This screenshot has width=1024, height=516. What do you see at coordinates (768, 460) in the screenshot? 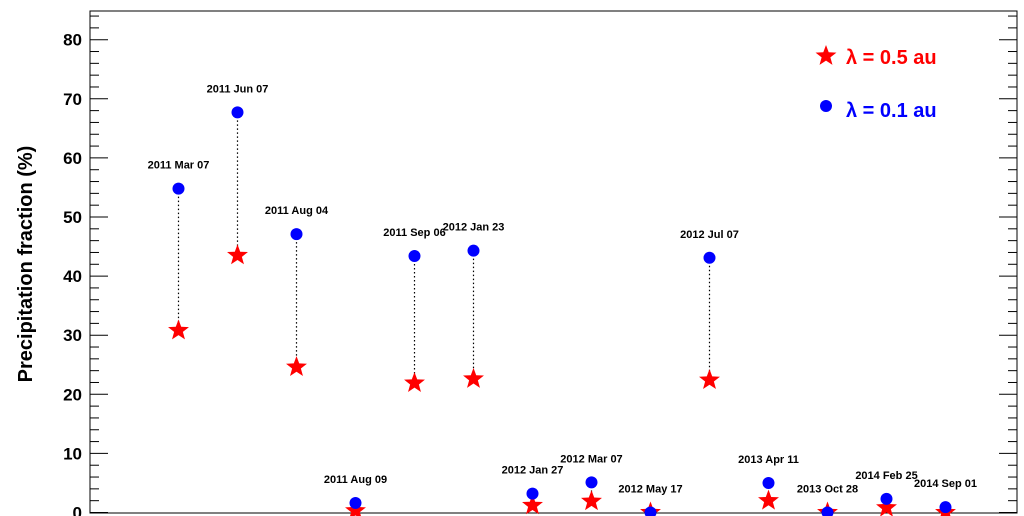
I see `event-label: 2013 Apr 11` at bounding box center [768, 460].